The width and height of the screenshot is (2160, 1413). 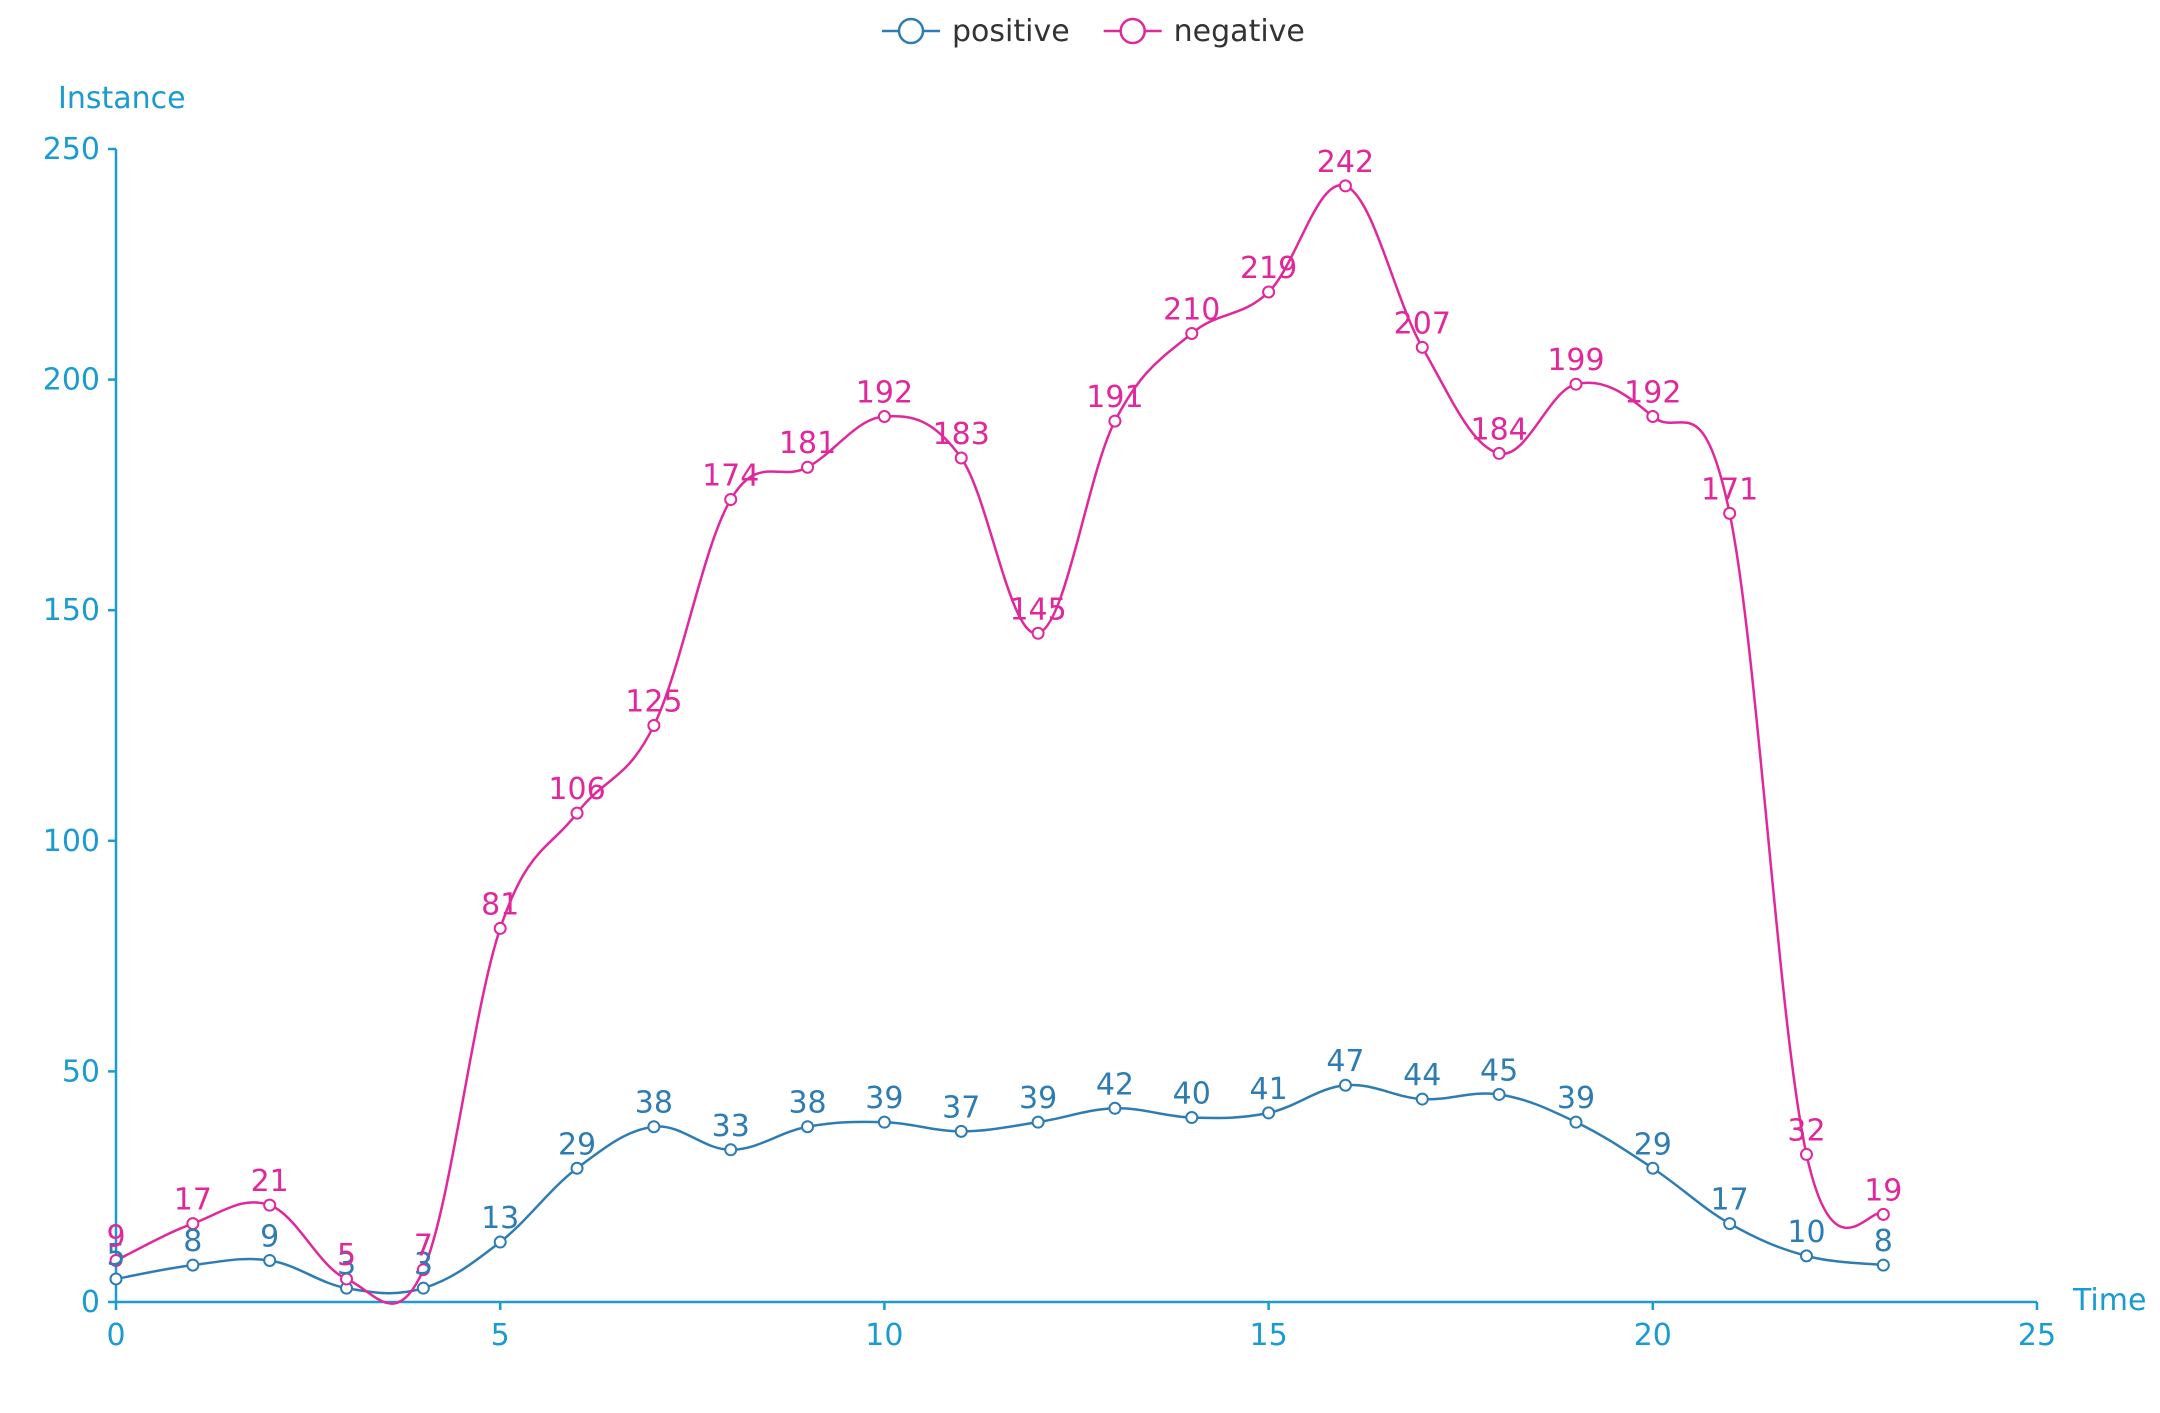 I want to click on data-label-negative: 17, so click(x=193, y=1200).